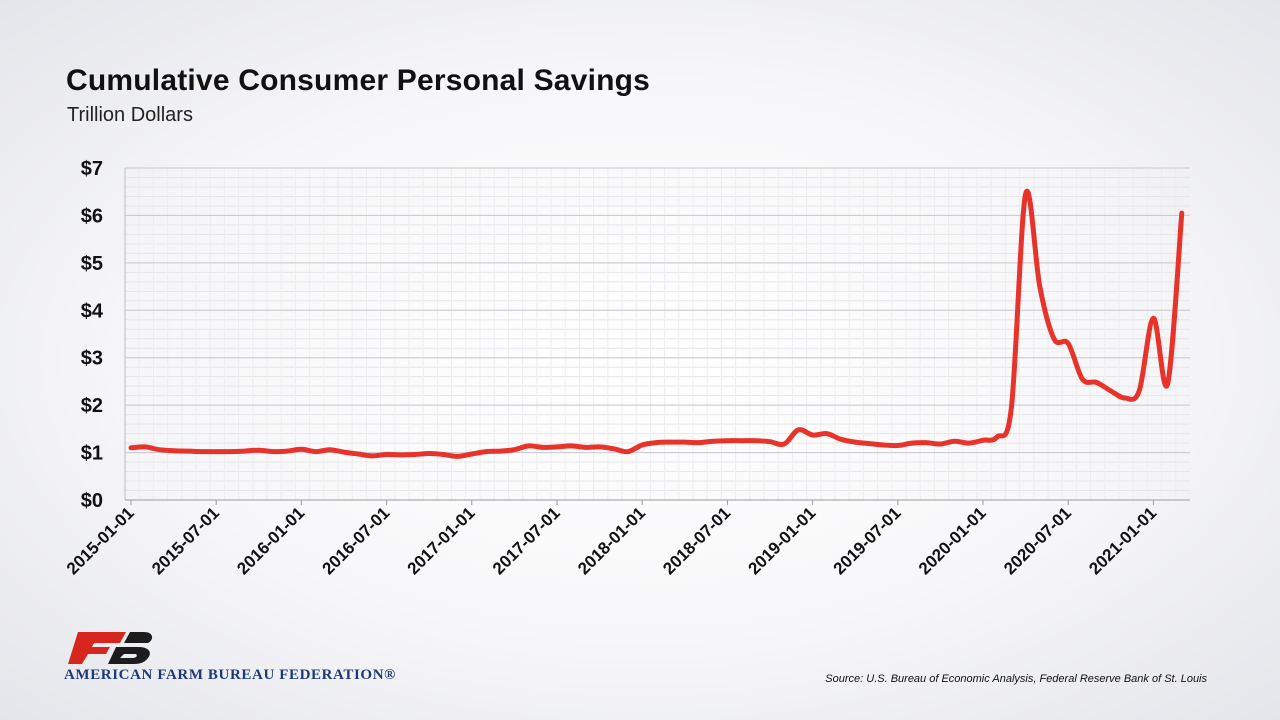 This screenshot has width=1280, height=720. I want to click on x-tick-label: 2016-07-01, so click(355, 540).